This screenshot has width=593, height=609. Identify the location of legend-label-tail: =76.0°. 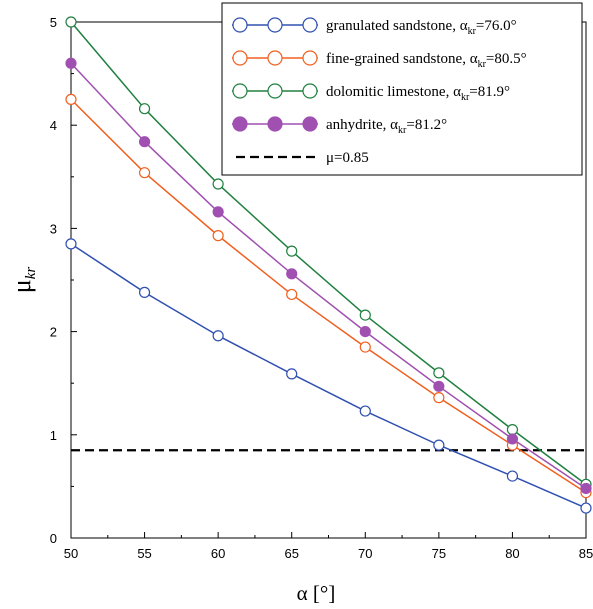
(496, 26).